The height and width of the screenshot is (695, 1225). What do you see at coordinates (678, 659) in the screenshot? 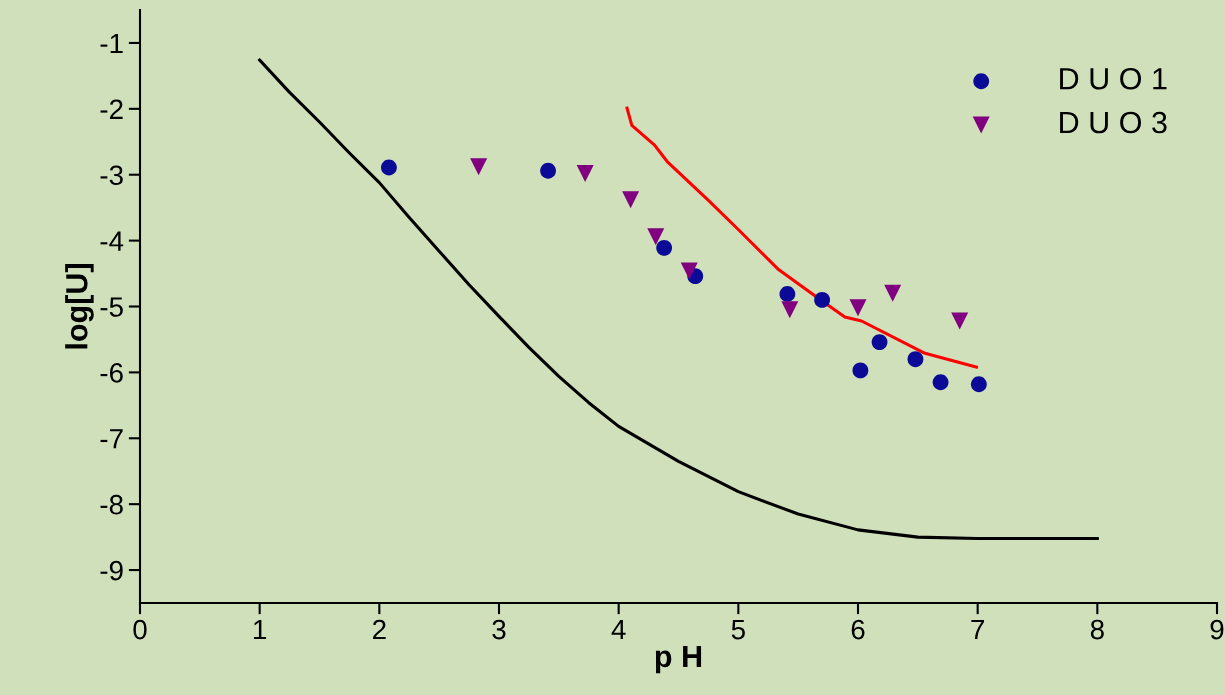
I see `x-axis-title: p H` at bounding box center [678, 659].